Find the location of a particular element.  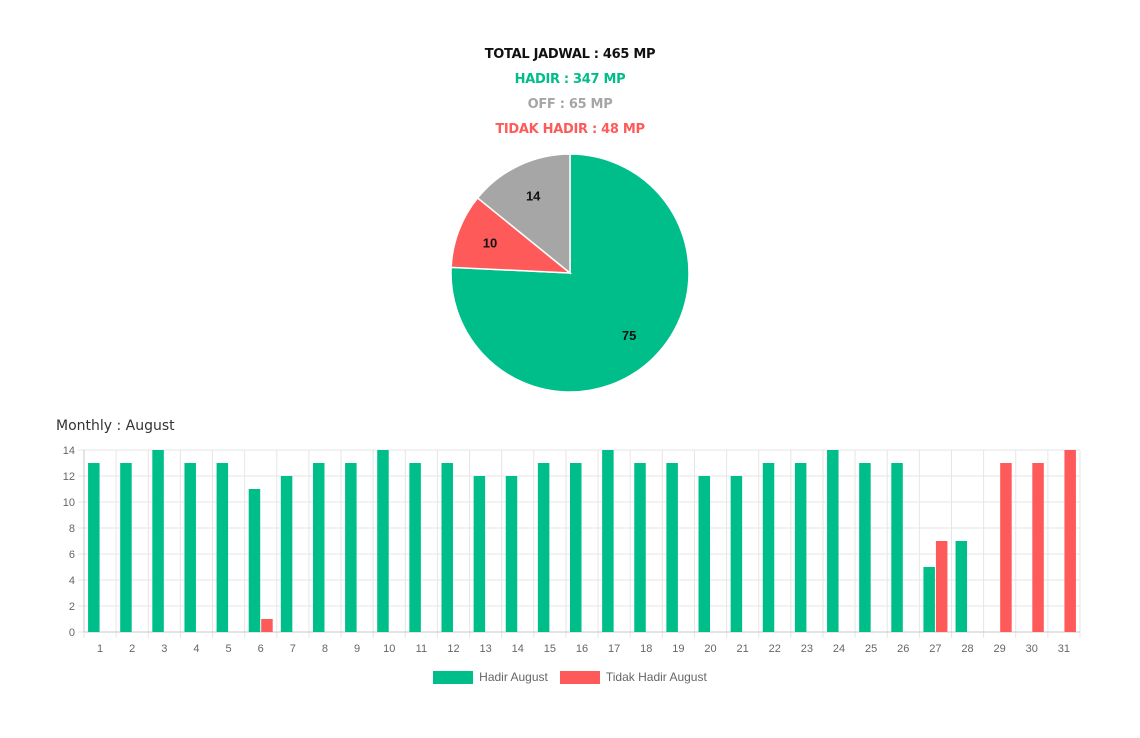

legend-item-tidak-hadir: Tidak Hadir August is located at coordinates (633, 677).